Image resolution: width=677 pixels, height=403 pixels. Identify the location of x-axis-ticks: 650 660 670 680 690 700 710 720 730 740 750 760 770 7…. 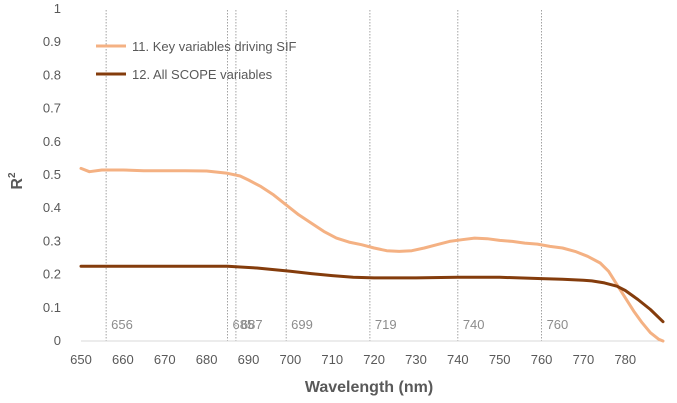
(353, 359).